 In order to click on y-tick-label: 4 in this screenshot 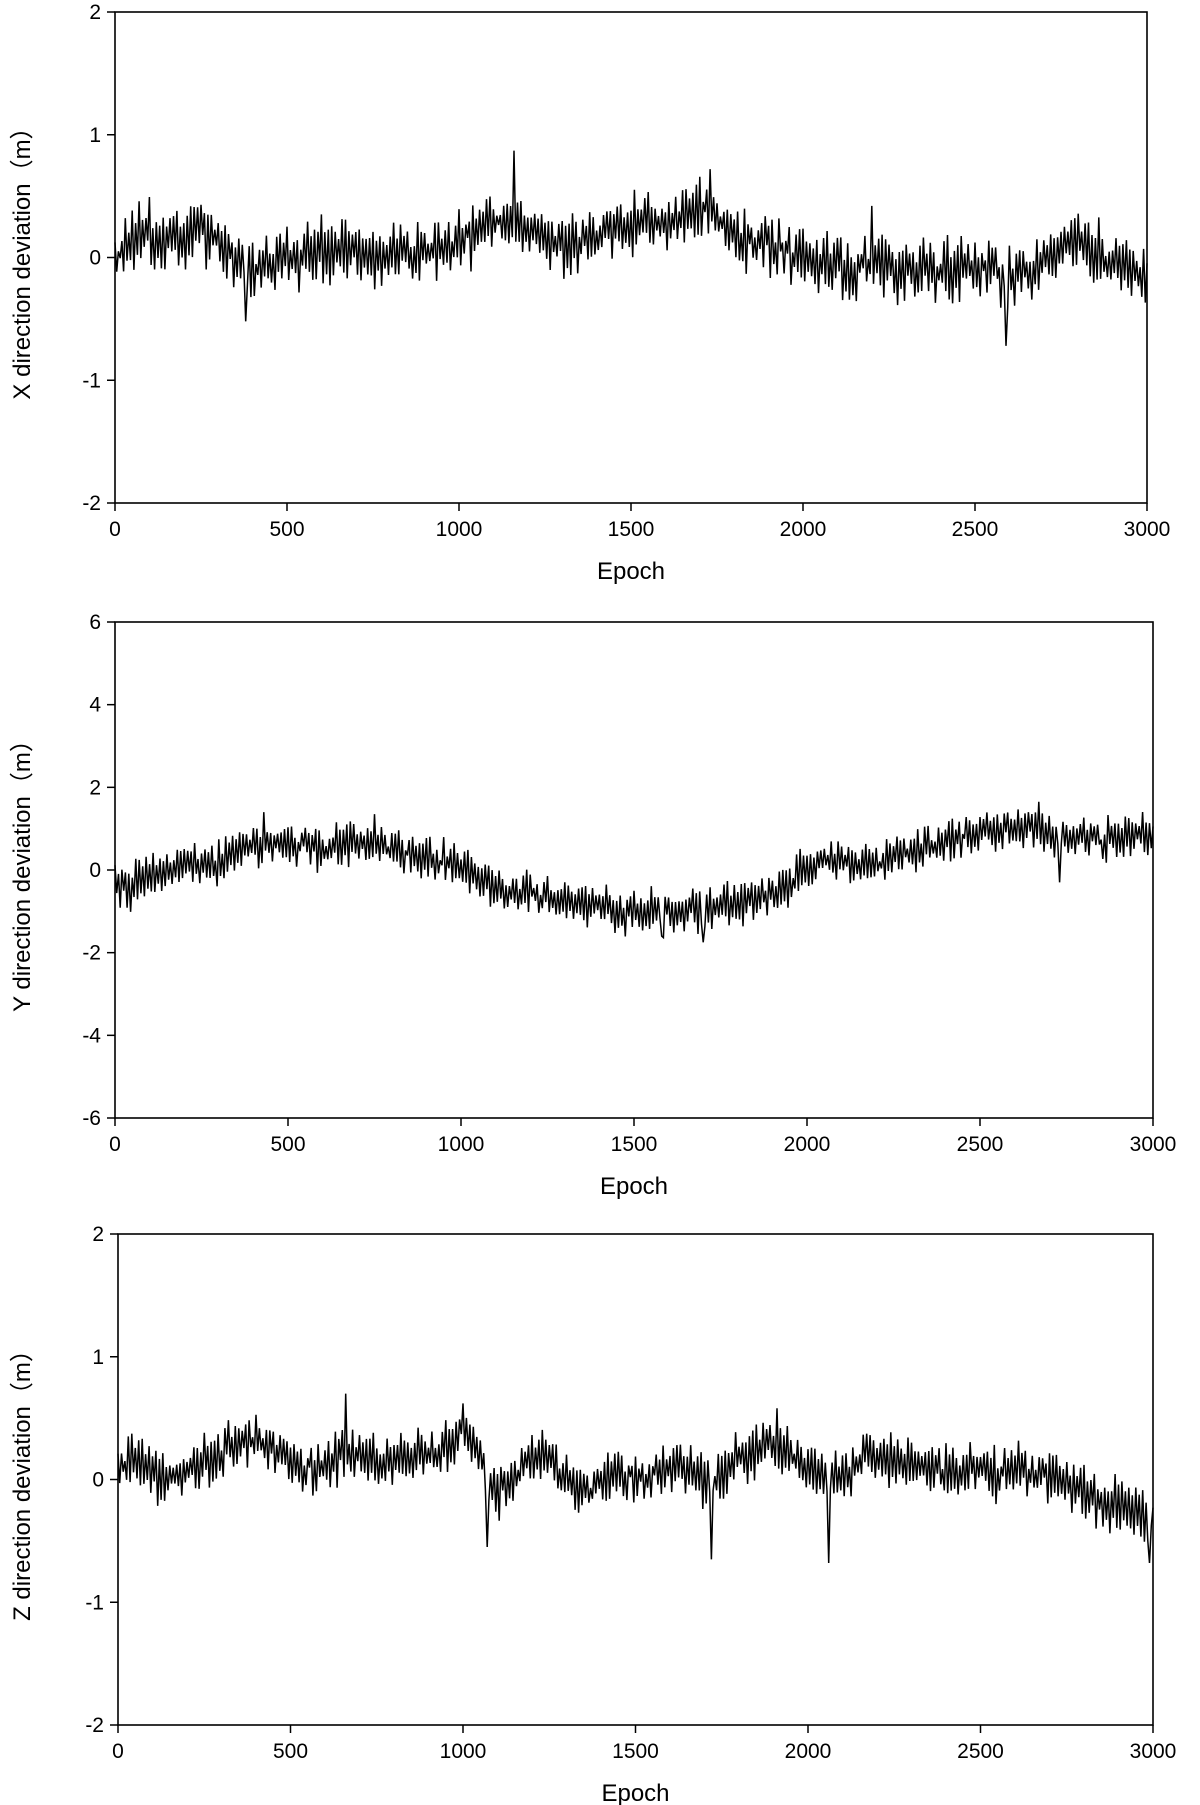, I will do `click(95, 705)`.